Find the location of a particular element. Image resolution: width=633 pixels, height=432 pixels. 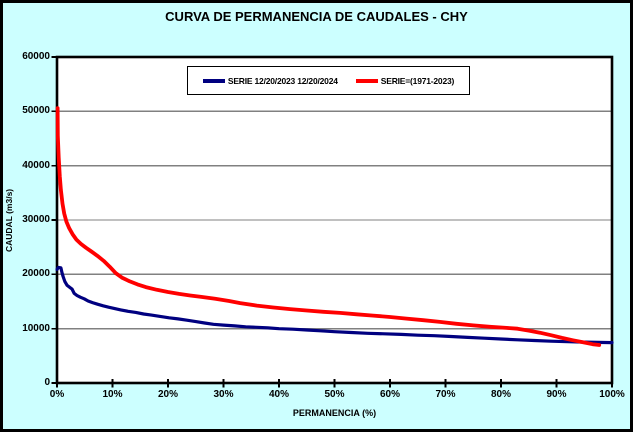

legend-label: SERIE=(1971-2023) is located at coordinates (417, 80).